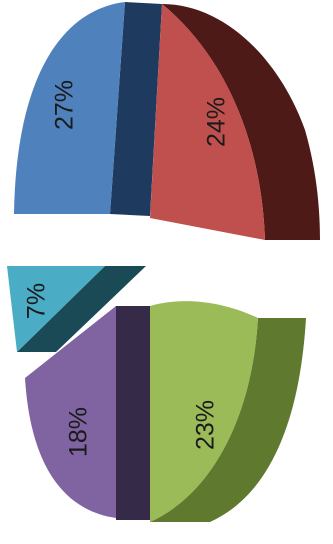  I want to click on slice-label-24: 24%, so click(217, 122).